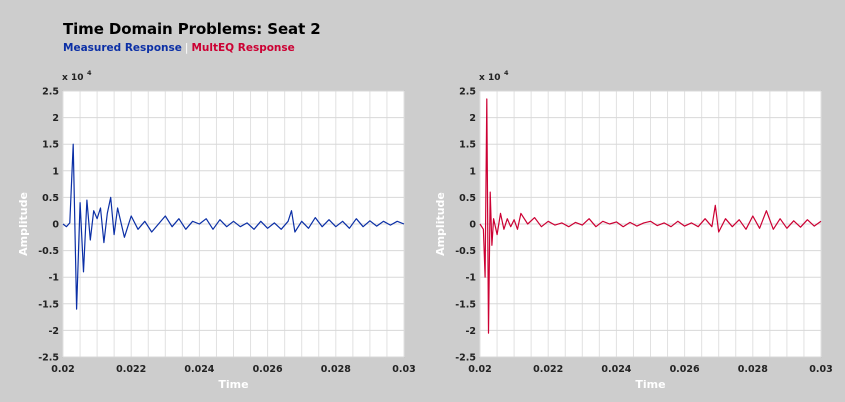 Image resolution: width=845 pixels, height=402 pixels. I want to click on legend-multeq: MultEQ Response, so click(243, 48).